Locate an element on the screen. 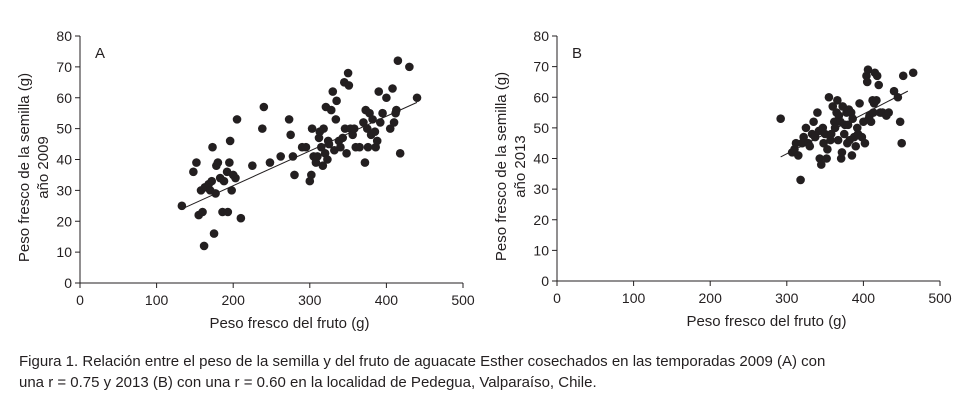 This screenshot has width=975, height=406. y-axis-title: Peso fresco de la semilla (g) is located at coordinates (501, 166).